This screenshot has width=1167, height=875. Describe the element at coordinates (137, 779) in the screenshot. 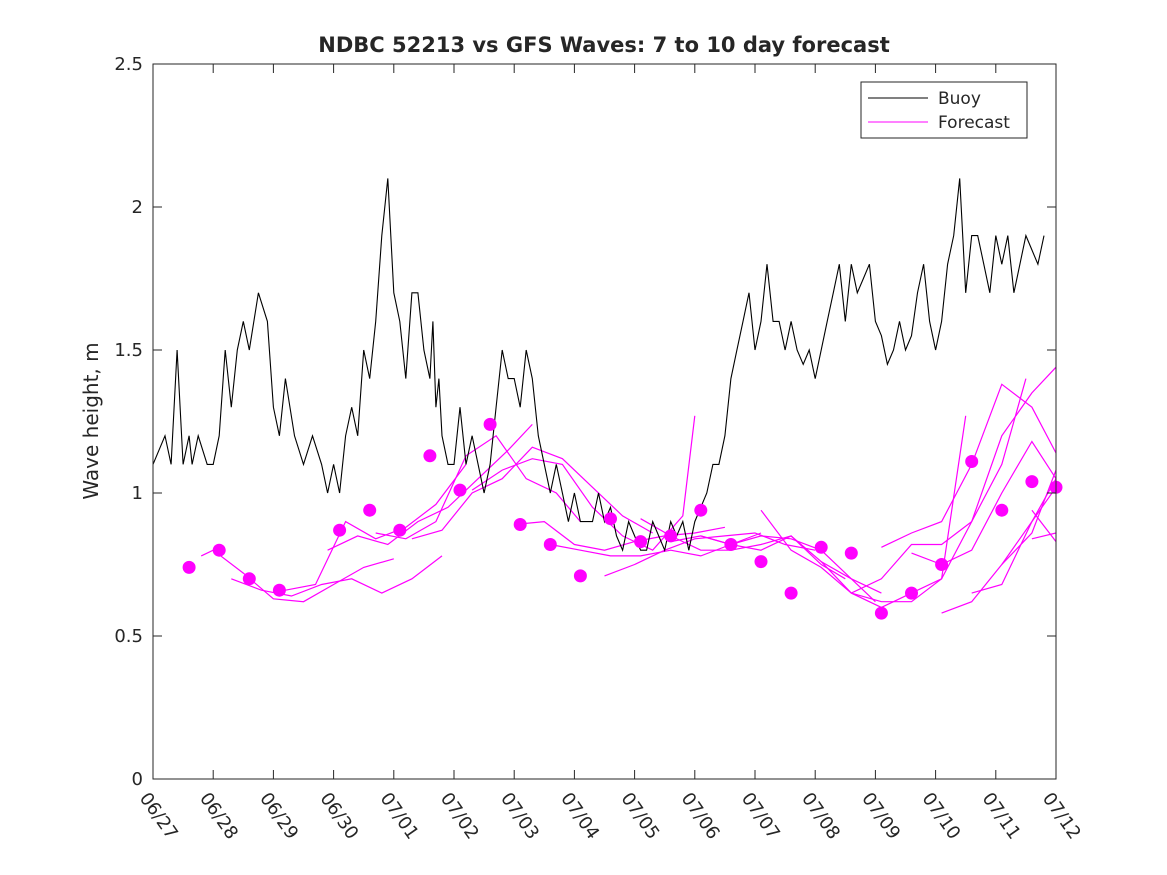

I see `y-tick-label: 0` at that location.